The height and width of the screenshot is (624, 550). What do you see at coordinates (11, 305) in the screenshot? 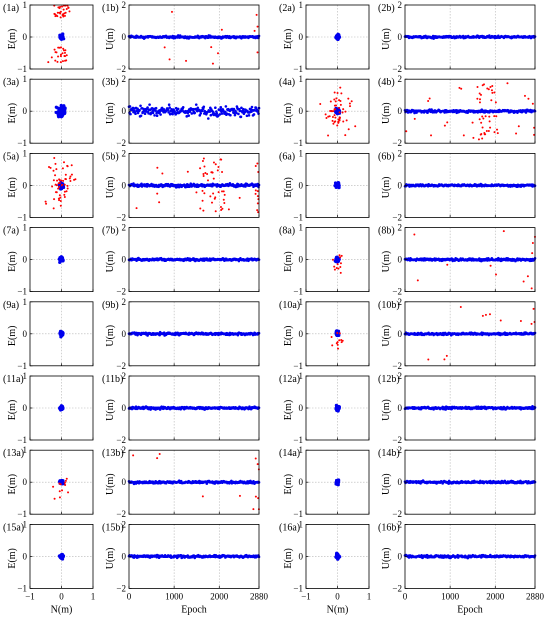
I see `panel-label: (9a)` at bounding box center [11, 305].